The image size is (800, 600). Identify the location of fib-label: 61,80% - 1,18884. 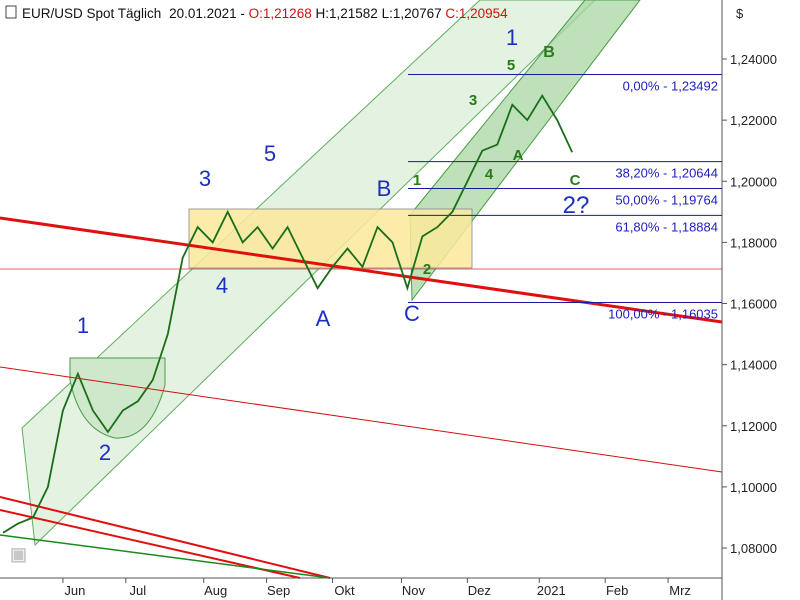
(666, 226).